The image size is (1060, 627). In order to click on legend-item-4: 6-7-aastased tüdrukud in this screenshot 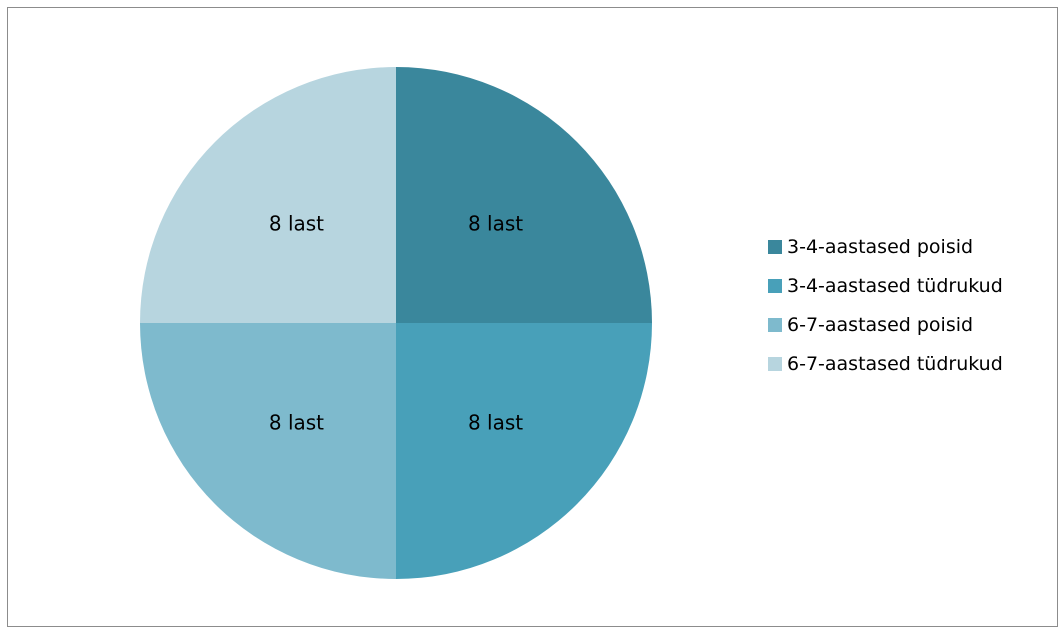, I will do `click(885, 363)`.